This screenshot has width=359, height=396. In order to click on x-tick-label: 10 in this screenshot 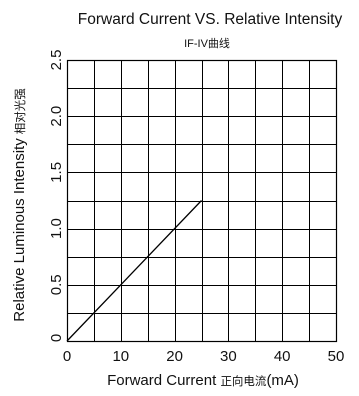, I will do `click(120, 356)`.